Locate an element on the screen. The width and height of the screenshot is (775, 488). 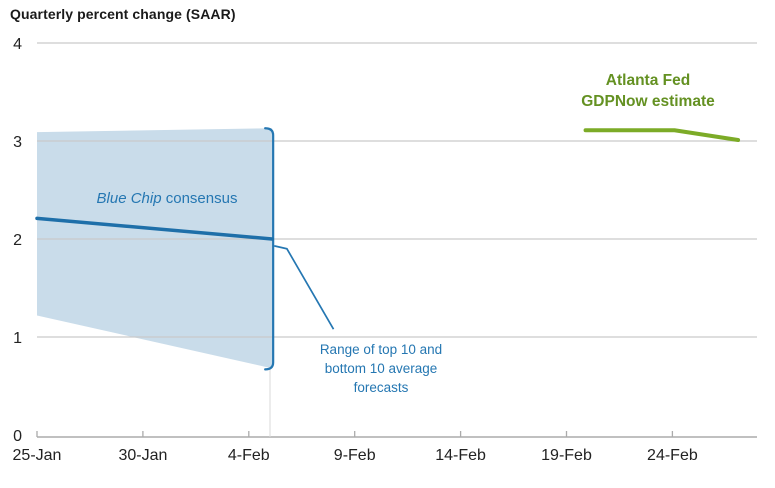
consensus-label-rest: consensus is located at coordinates (199, 198).